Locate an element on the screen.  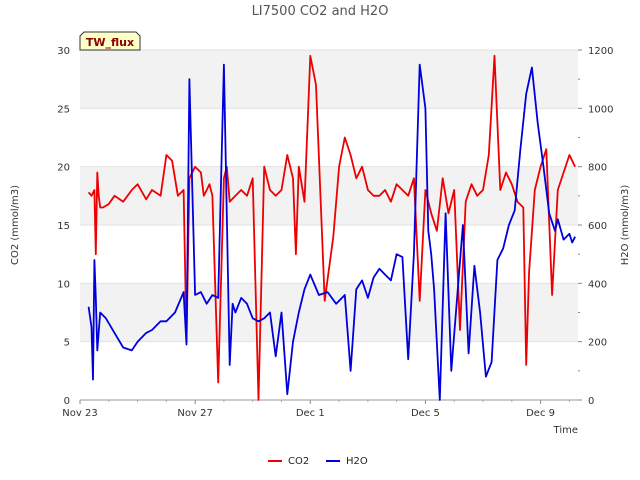
legend-h2o-label: H2O is located at coordinates (357, 461).